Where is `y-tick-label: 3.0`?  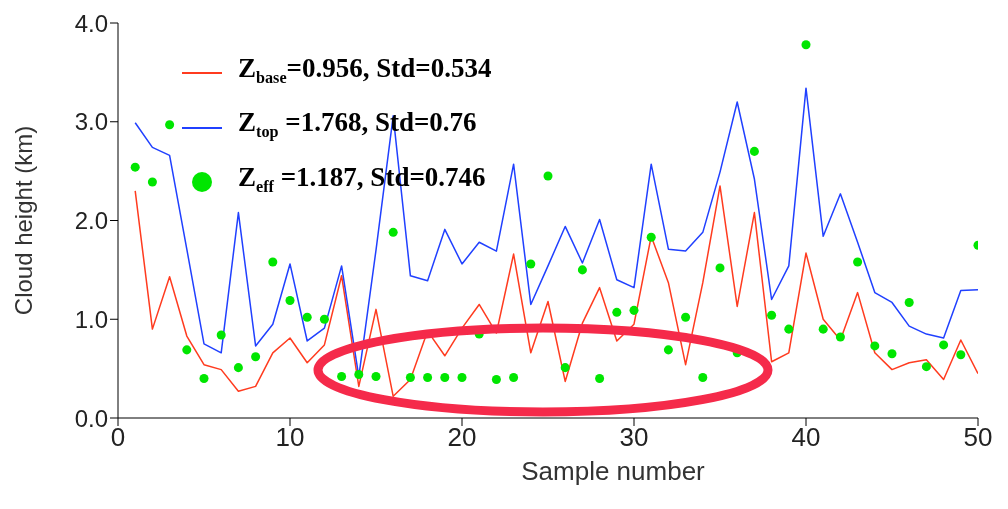 y-tick-label: 3.0 is located at coordinates (91, 122).